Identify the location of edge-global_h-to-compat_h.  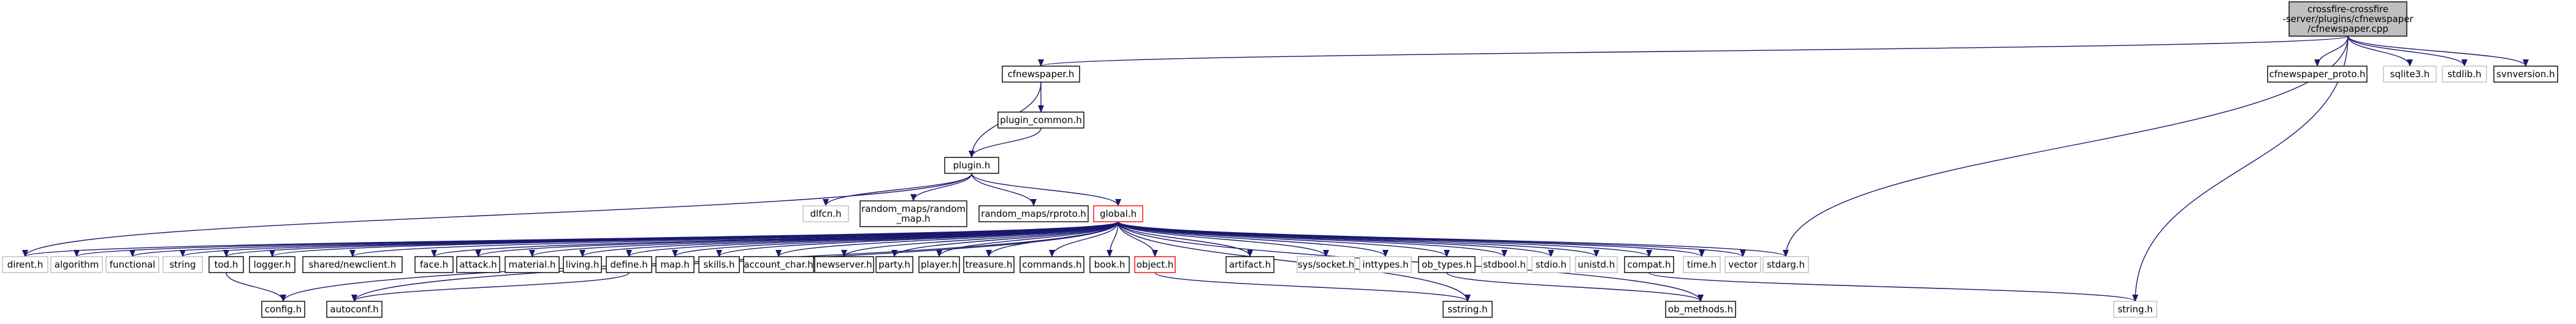
(1385, 239).